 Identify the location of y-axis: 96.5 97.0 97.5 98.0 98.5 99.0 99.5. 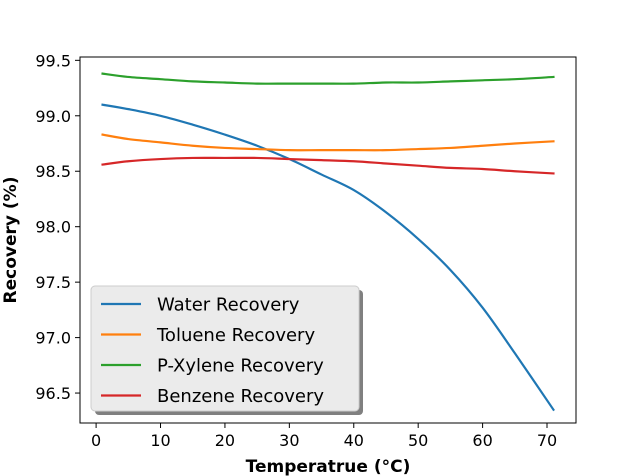
(57, 227).